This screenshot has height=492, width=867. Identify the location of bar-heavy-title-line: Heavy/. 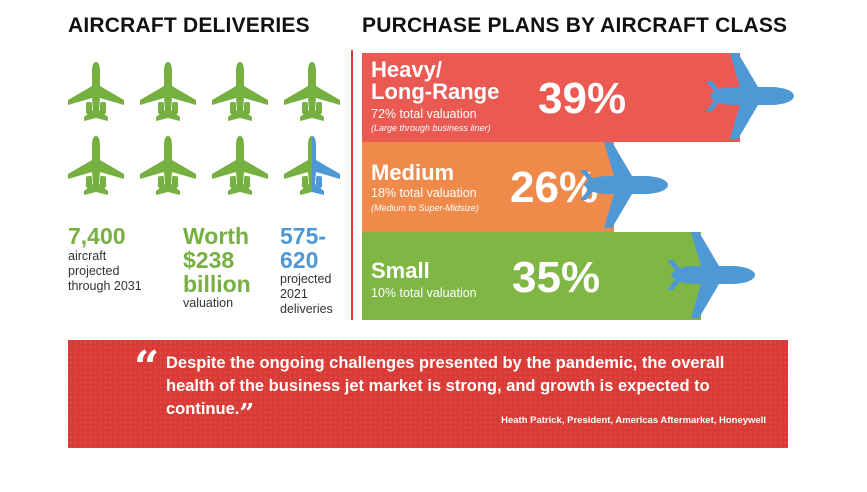
(406, 69).